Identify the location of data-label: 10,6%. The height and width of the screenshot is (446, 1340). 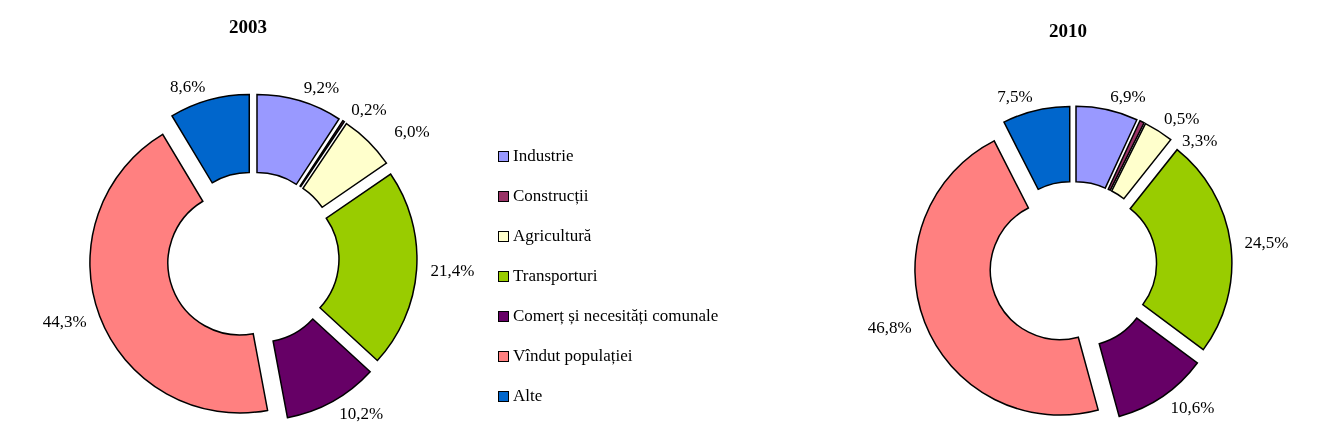
(1192, 408).